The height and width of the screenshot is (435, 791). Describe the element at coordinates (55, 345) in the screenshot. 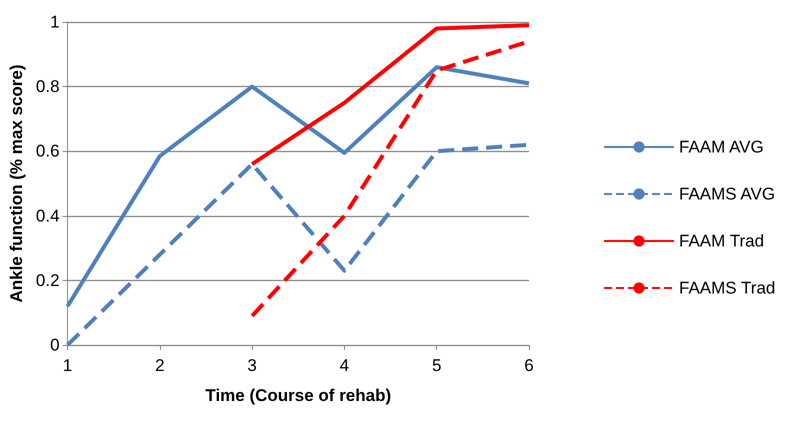

I see `y-tick-label: 0` at that location.